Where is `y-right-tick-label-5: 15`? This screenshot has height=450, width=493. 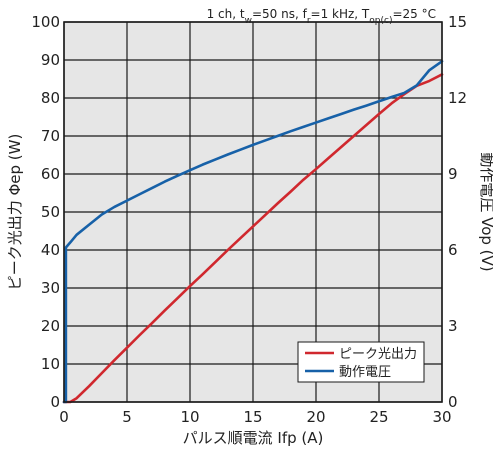 y-right-tick-label-5: 15 is located at coordinates (457, 22).